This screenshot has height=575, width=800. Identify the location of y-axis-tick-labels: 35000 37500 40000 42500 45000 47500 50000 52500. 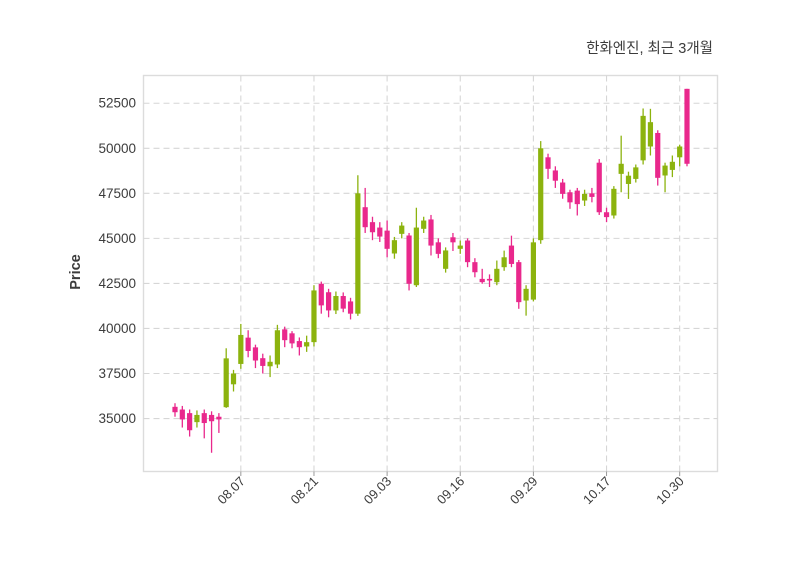
(117, 261).